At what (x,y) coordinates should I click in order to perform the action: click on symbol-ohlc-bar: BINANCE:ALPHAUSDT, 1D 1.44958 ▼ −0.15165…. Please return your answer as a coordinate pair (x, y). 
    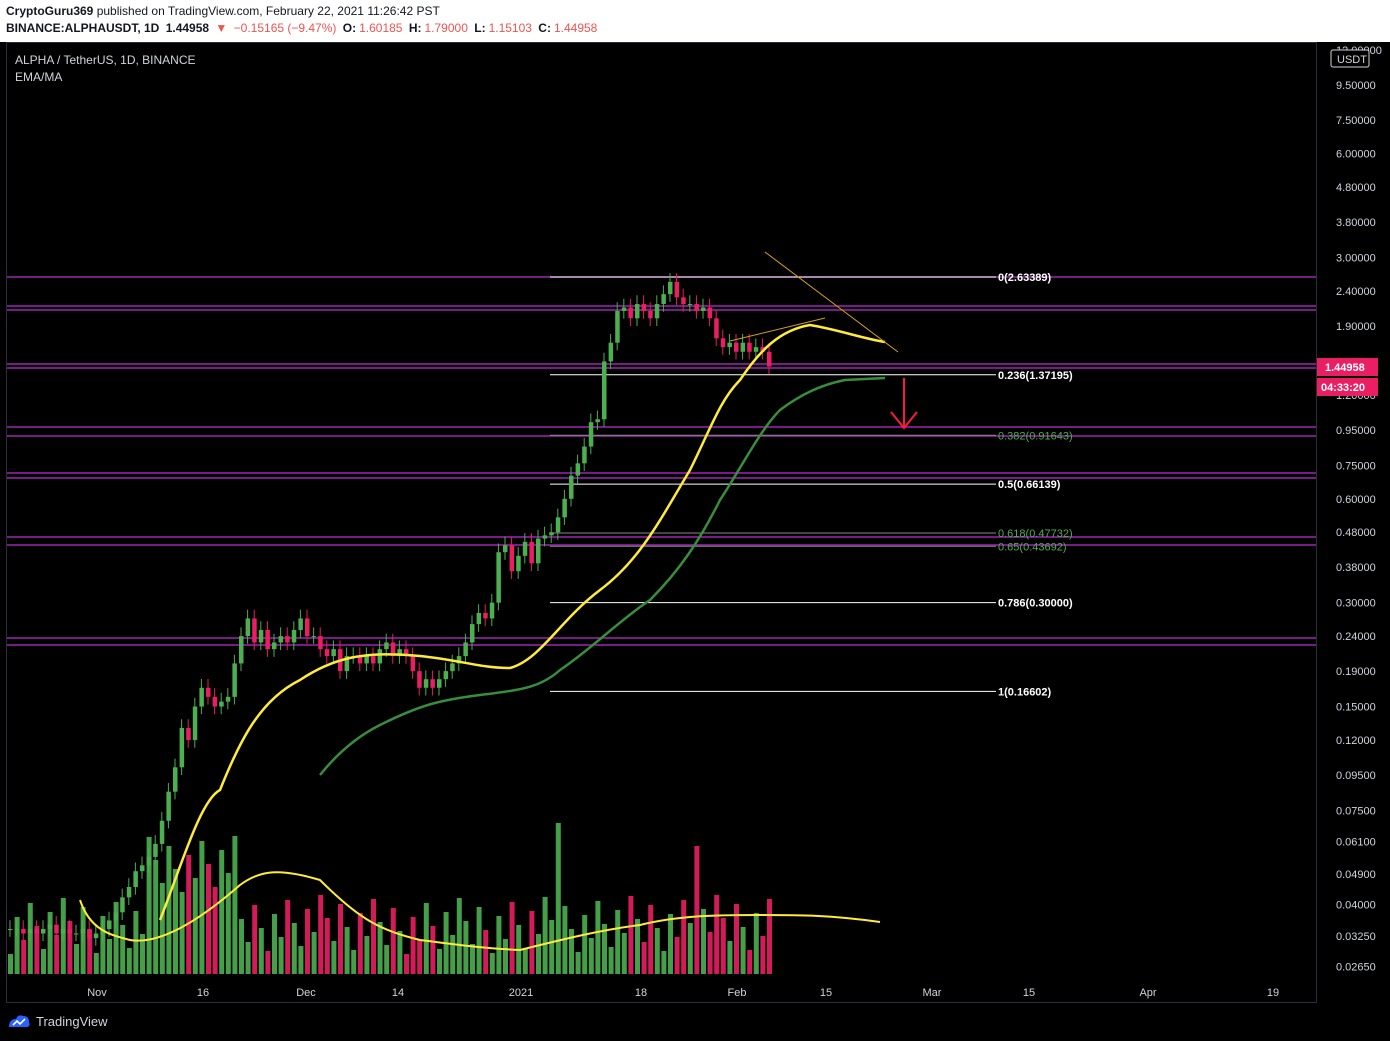
    Looking at the image, I should click on (303, 28).